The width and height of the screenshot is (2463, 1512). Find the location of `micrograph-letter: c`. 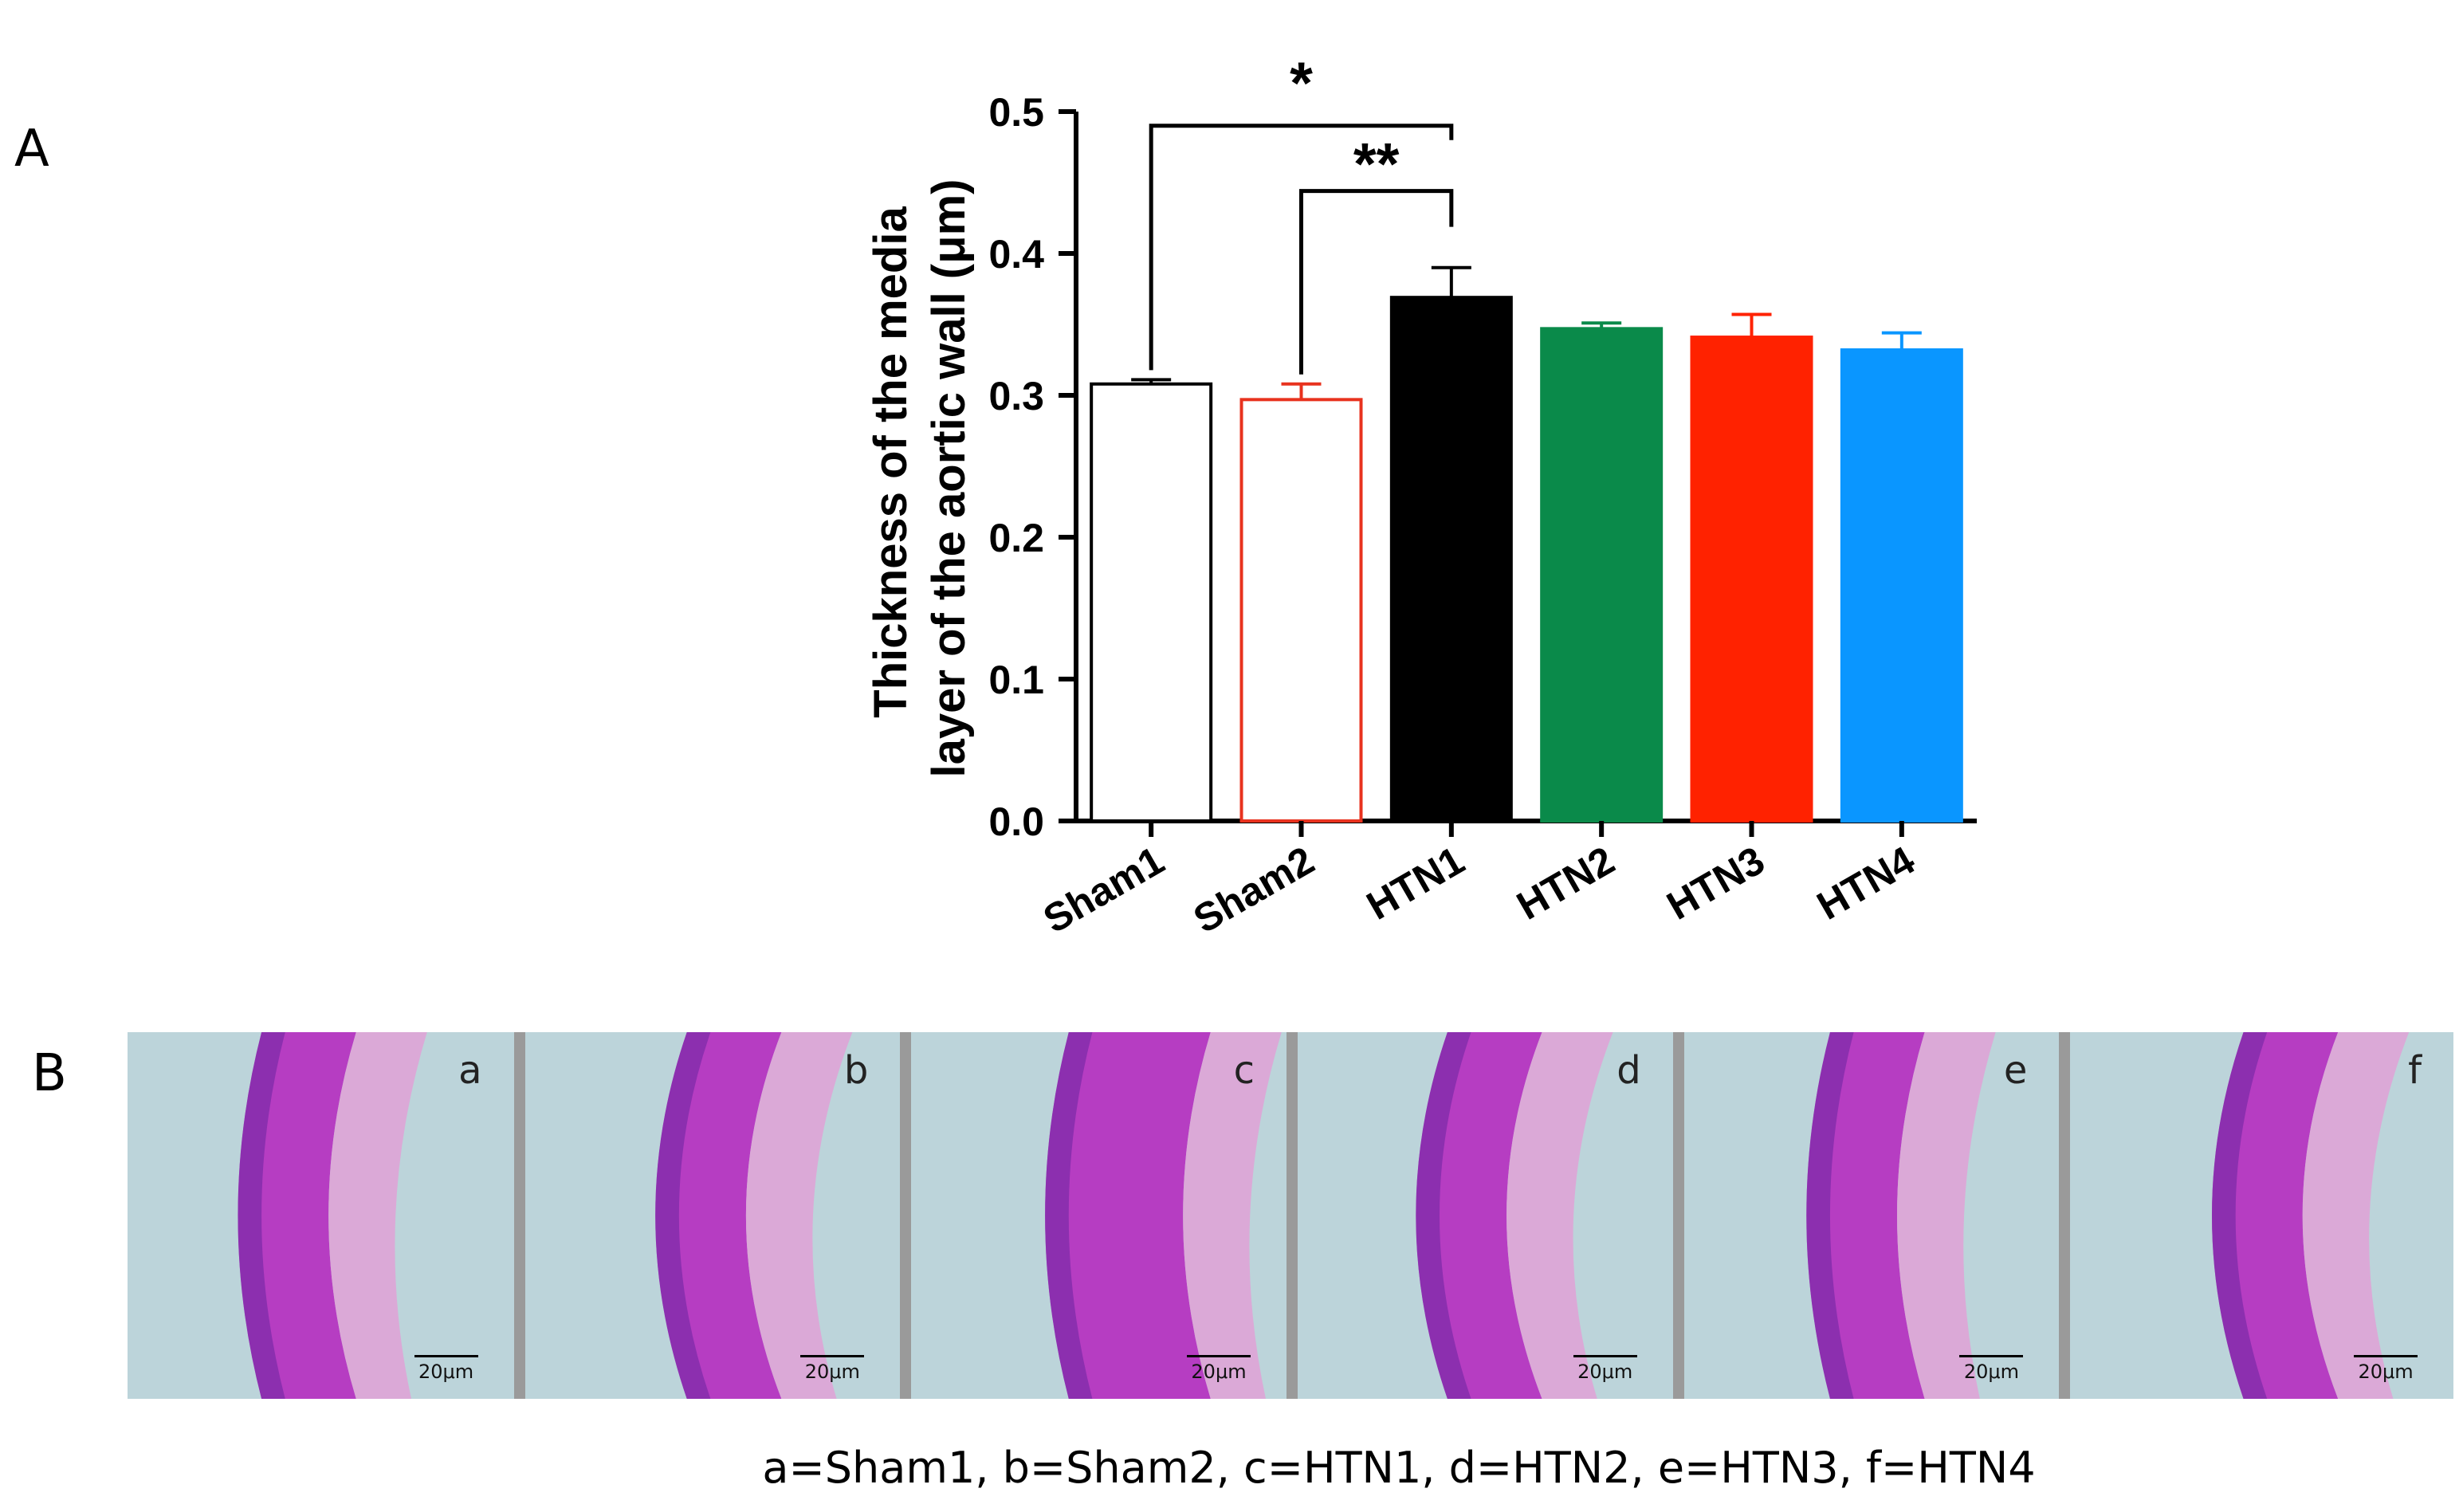

micrograph-letter: c is located at coordinates (1244, 1070).